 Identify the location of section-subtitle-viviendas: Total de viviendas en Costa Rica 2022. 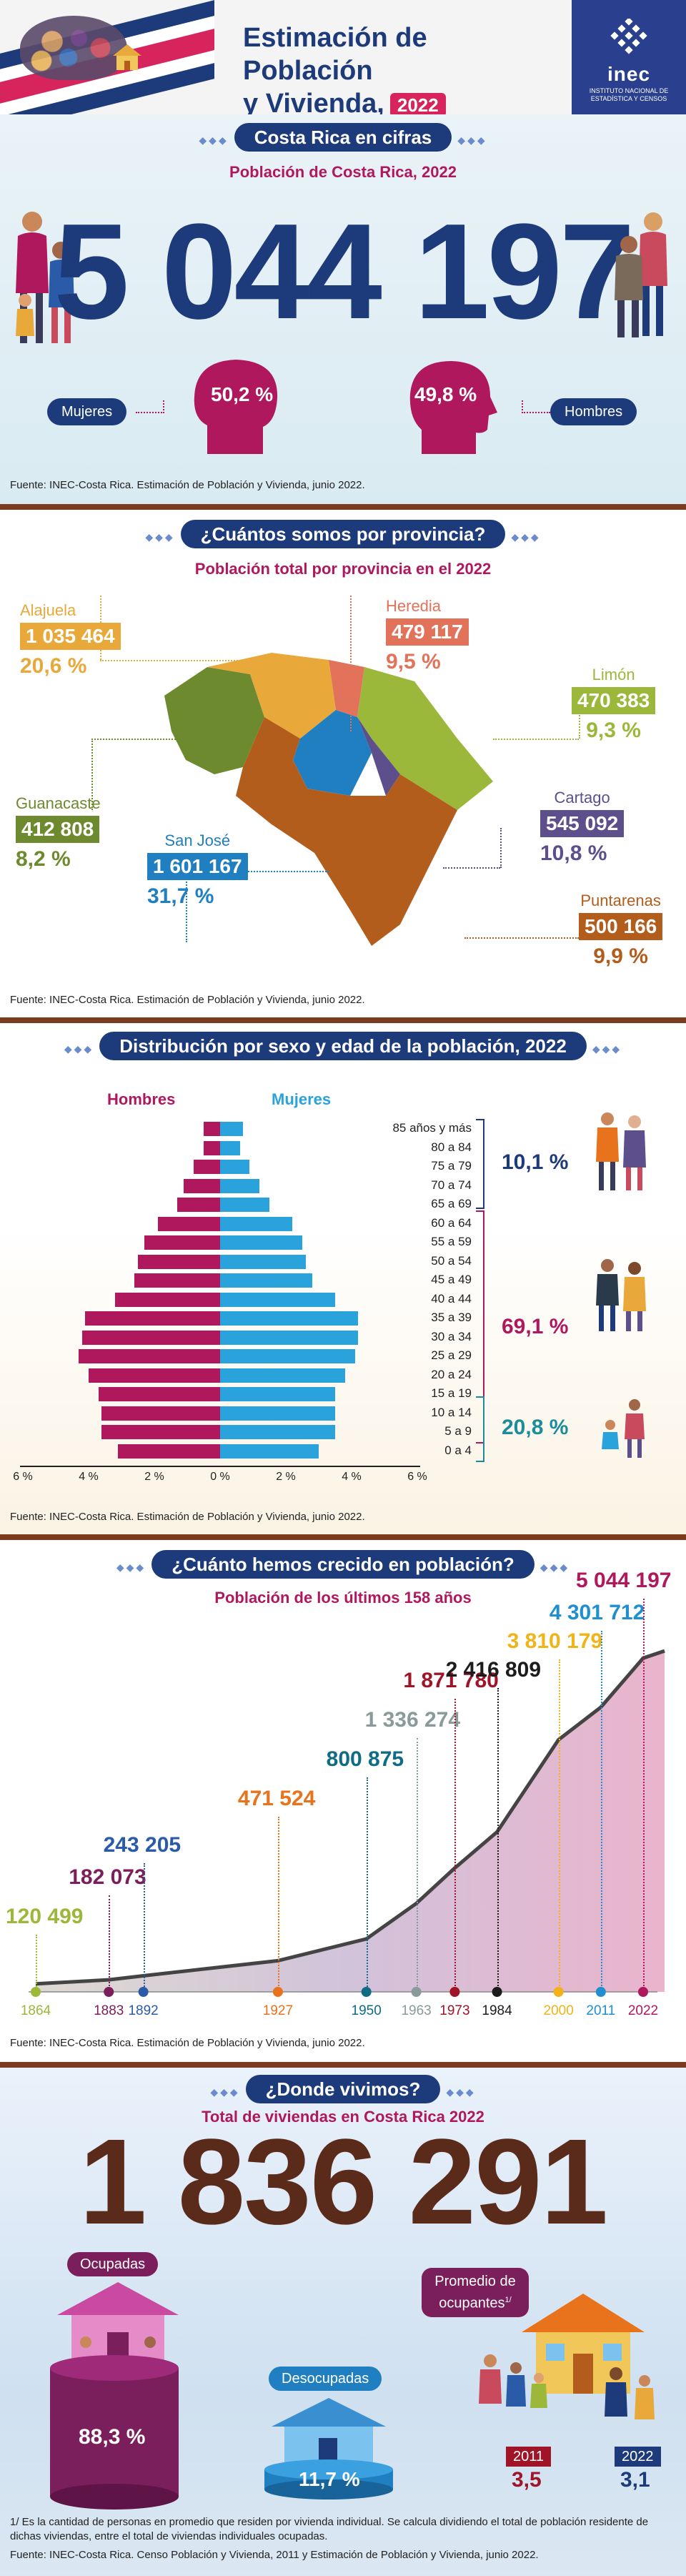
(343, 2117).